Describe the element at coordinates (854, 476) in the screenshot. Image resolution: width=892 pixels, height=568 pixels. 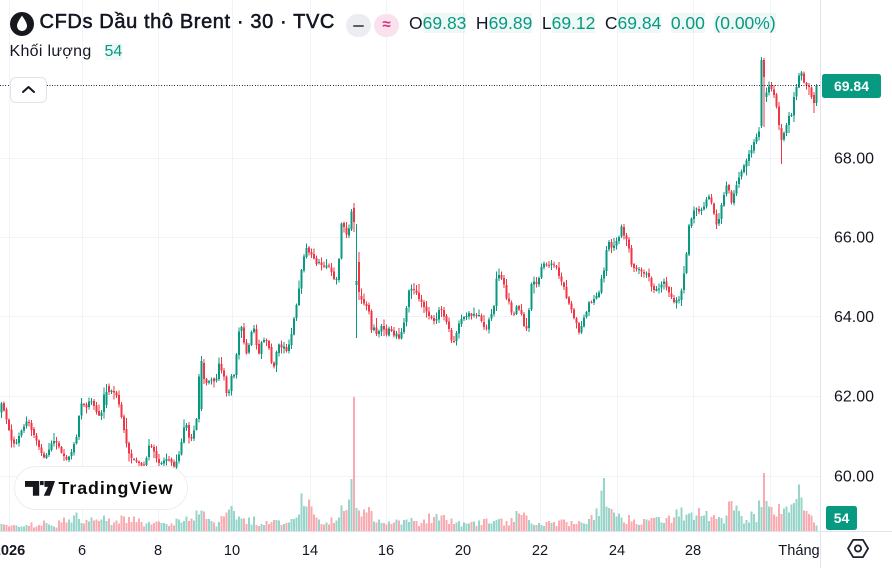
I see `svg-text: 60.00` at that location.